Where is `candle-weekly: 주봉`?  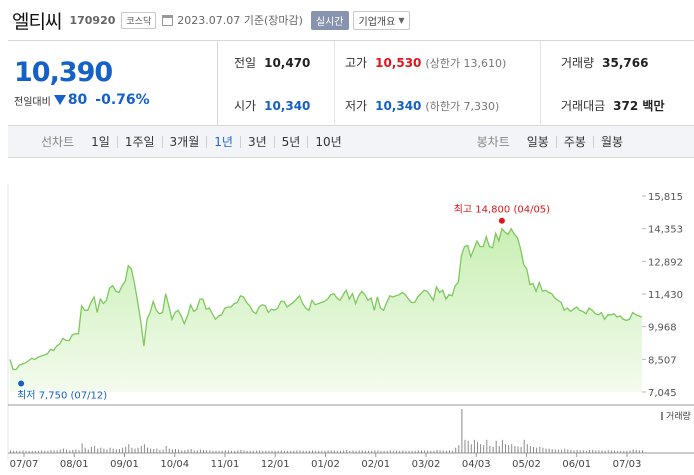
candle-weekly: 주봉 is located at coordinates (574, 141).